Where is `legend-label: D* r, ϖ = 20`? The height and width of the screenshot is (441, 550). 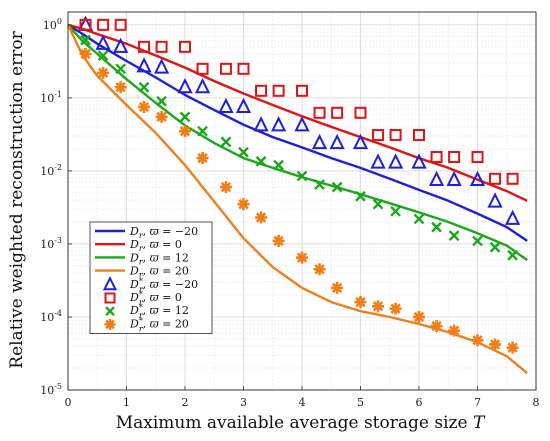 legend-label: D* r, ϖ = 20 is located at coordinates (159, 324).